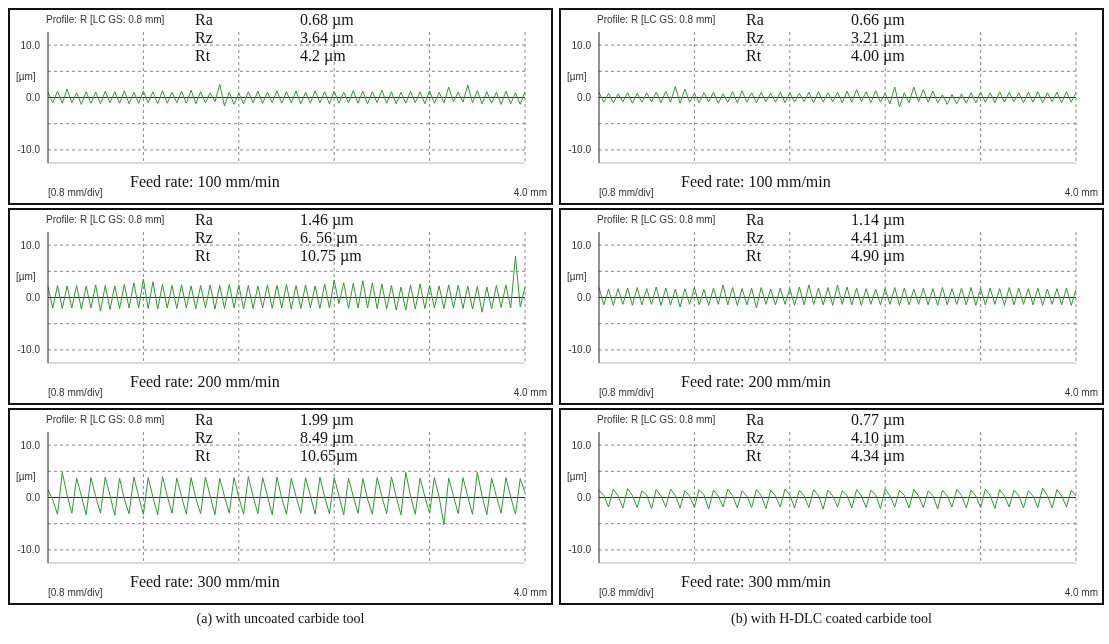  I want to click on annotation: 4.10 µm, so click(878, 438).